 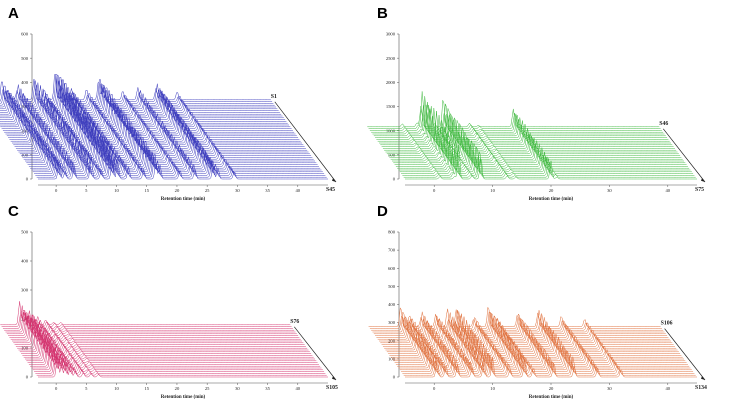 What do you see at coordinates (392, 304) in the screenshot?
I see `y-tick-label: 400` at bounding box center [392, 304].